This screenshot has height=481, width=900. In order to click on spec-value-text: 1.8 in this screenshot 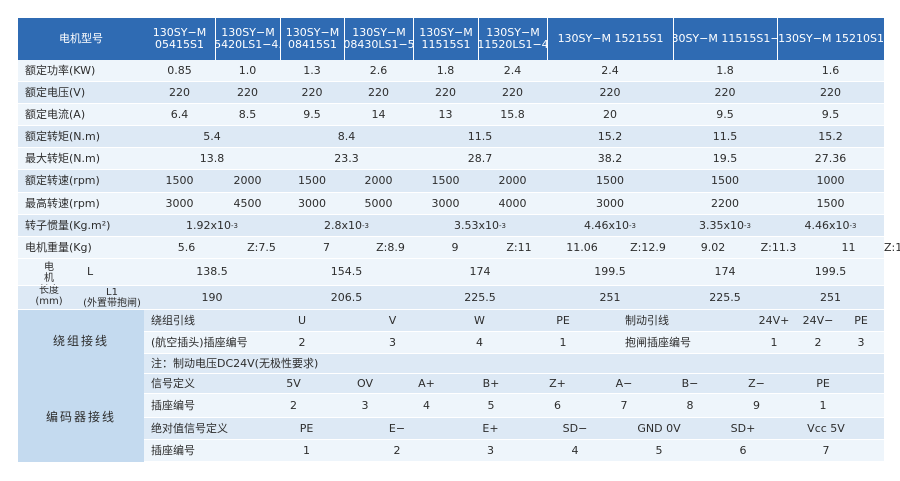, I will do `click(445, 70)`.